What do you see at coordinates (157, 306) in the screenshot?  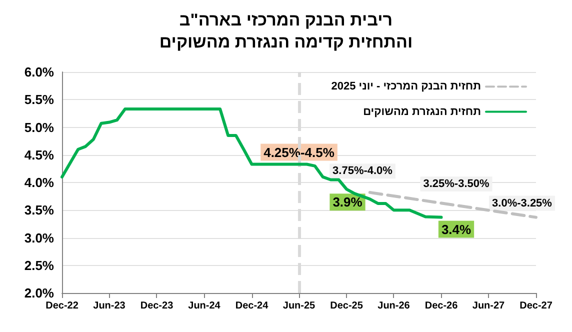 I see `x-tick-label: Dec-23` at bounding box center [157, 306].